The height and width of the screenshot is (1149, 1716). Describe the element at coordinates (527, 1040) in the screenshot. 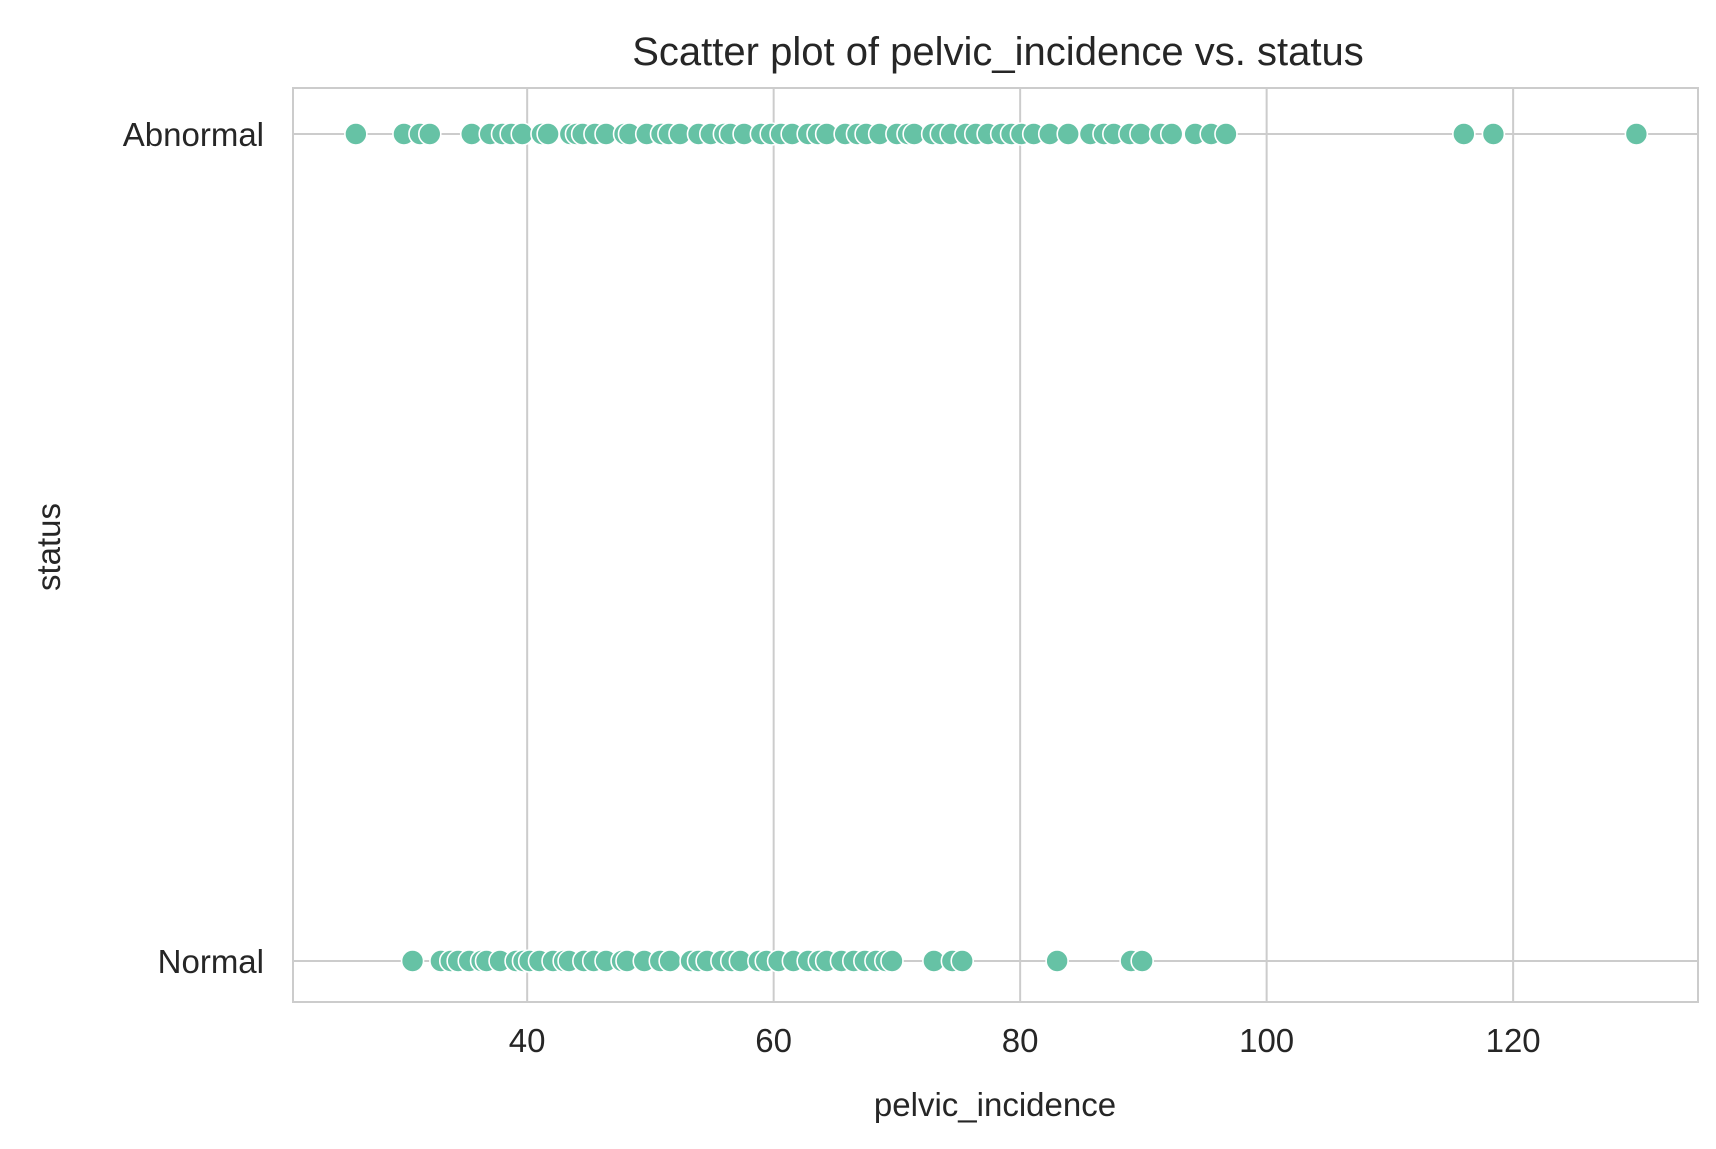

I see `x-tick-label: 40` at that location.